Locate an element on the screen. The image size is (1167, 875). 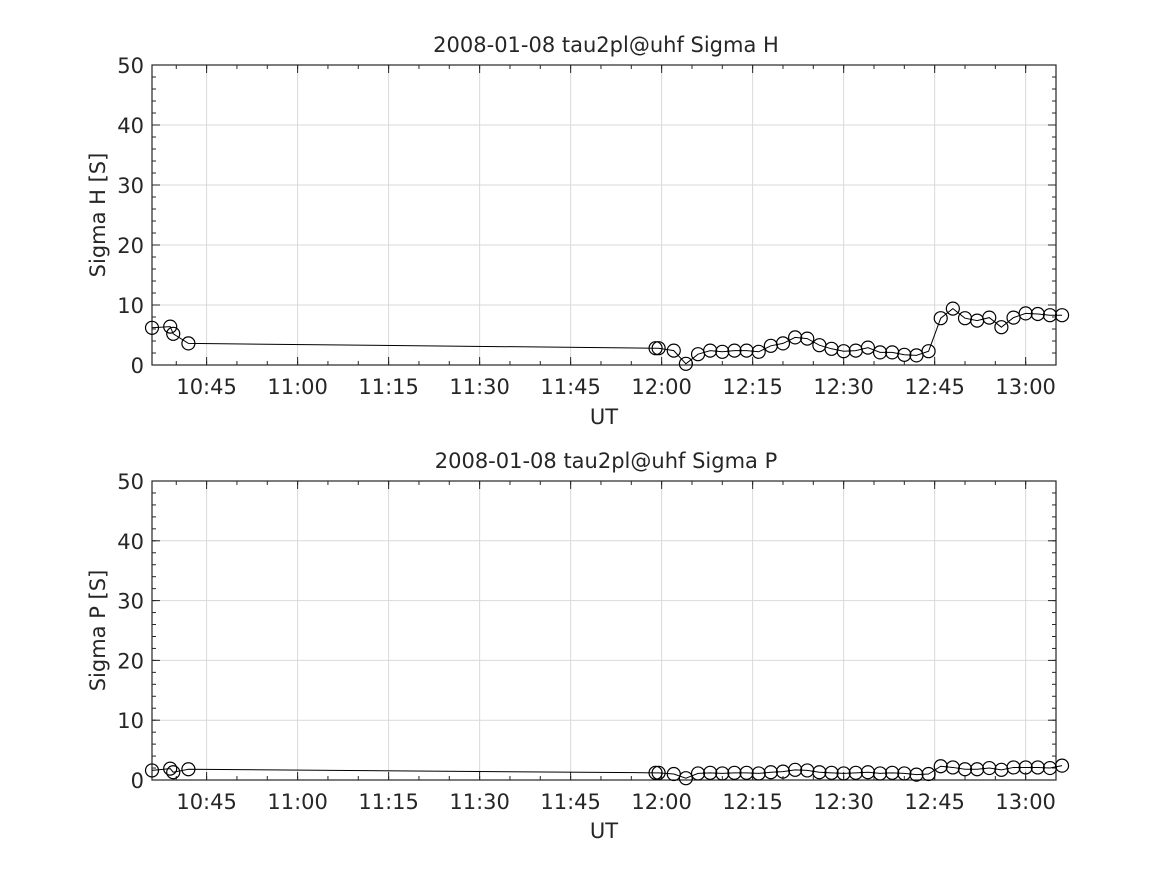
chart-title: 2008-01-08 tau2pl@uhf Sigma P is located at coordinates (606, 461).